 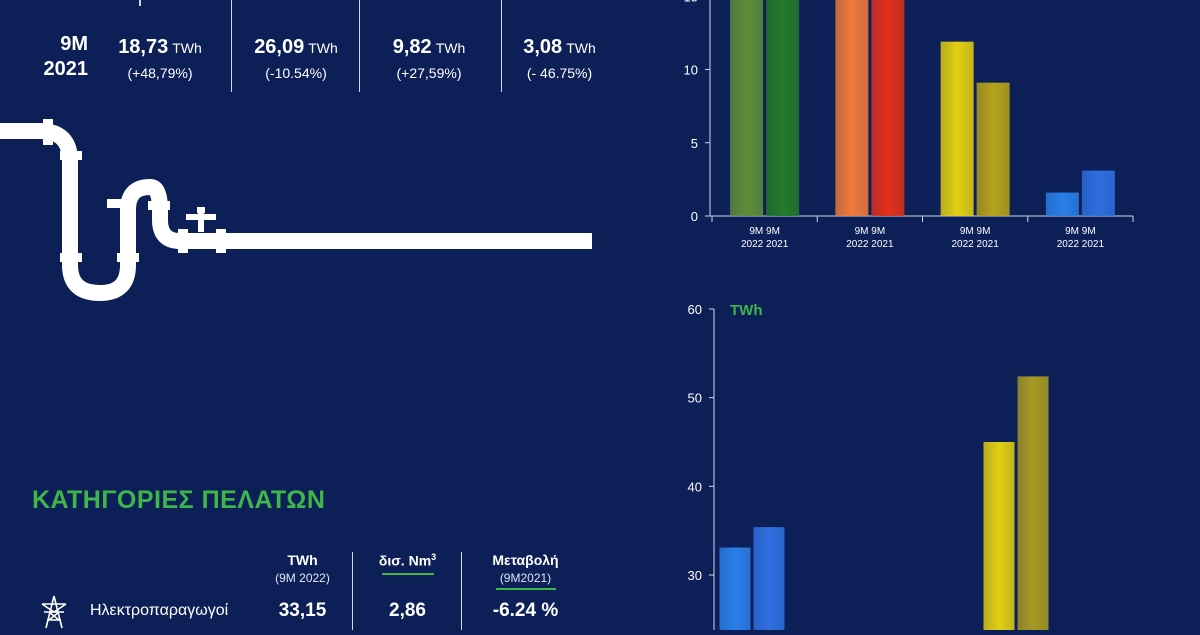 What do you see at coordinates (691, 70) in the screenshot?
I see `y-tick-label: 10` at bounding box center [691, 70].